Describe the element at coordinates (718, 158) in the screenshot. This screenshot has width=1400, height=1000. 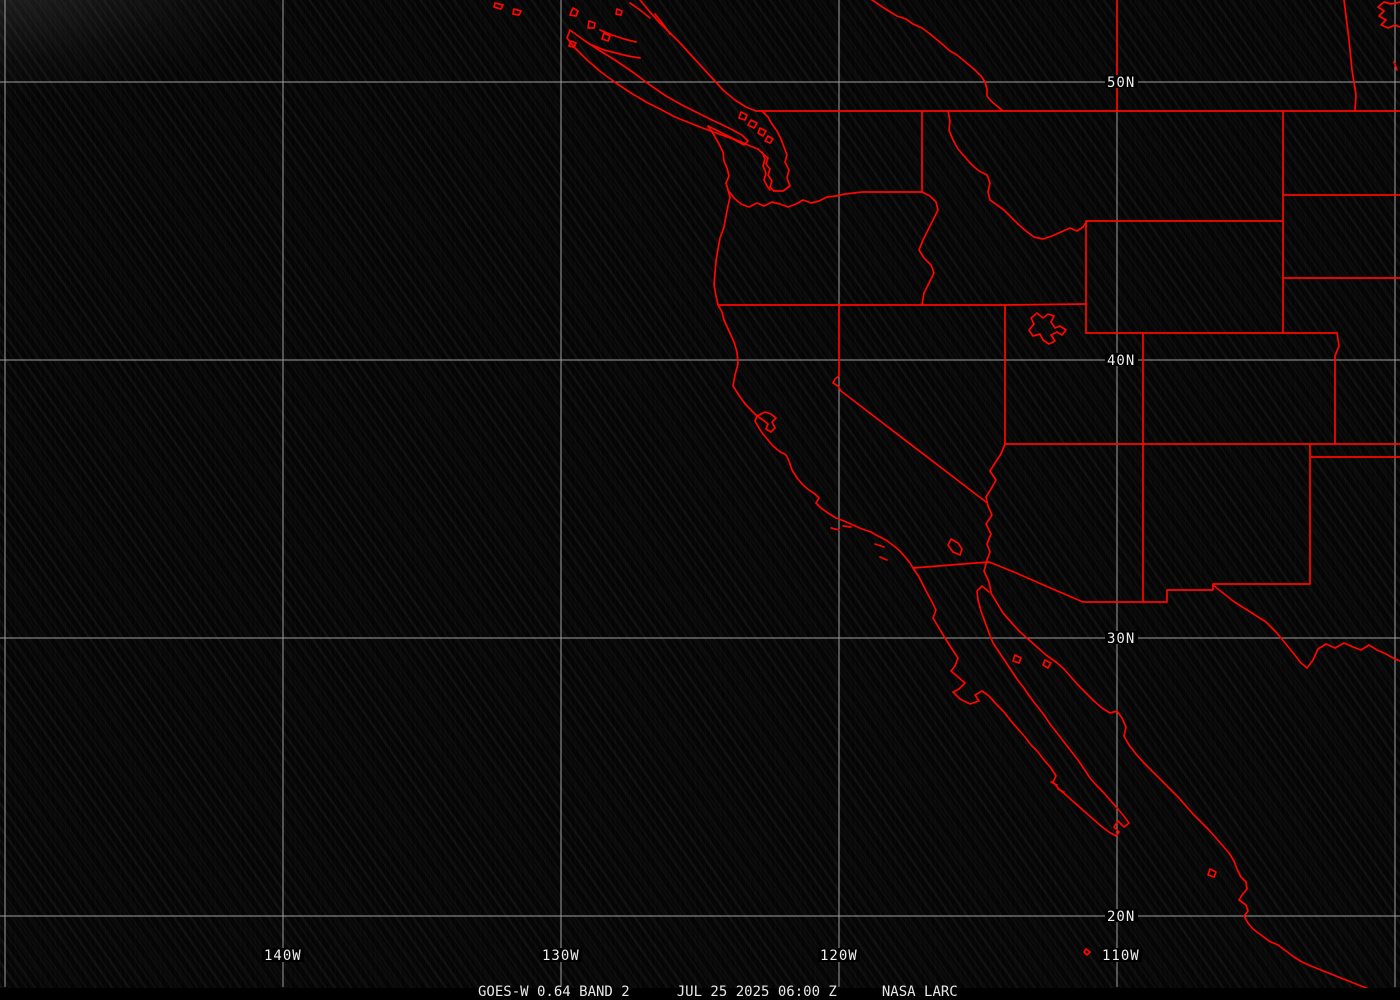
I see `washington-coastline` at that location.